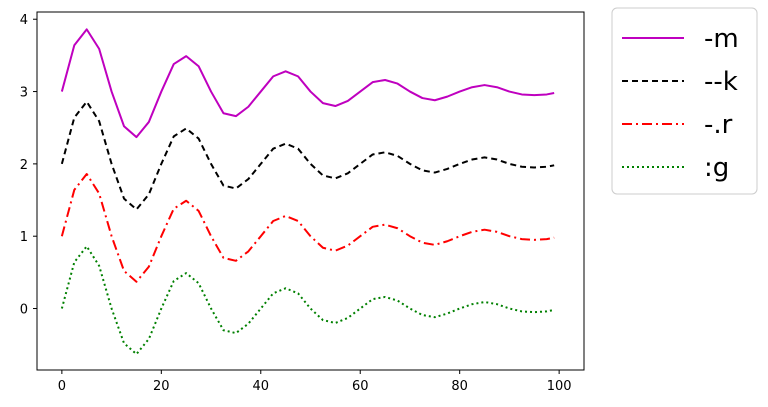 Image resolution: width=768 pixels, height=407 pixels. I want to click on y-tick-label: 0, so click(24, 310).